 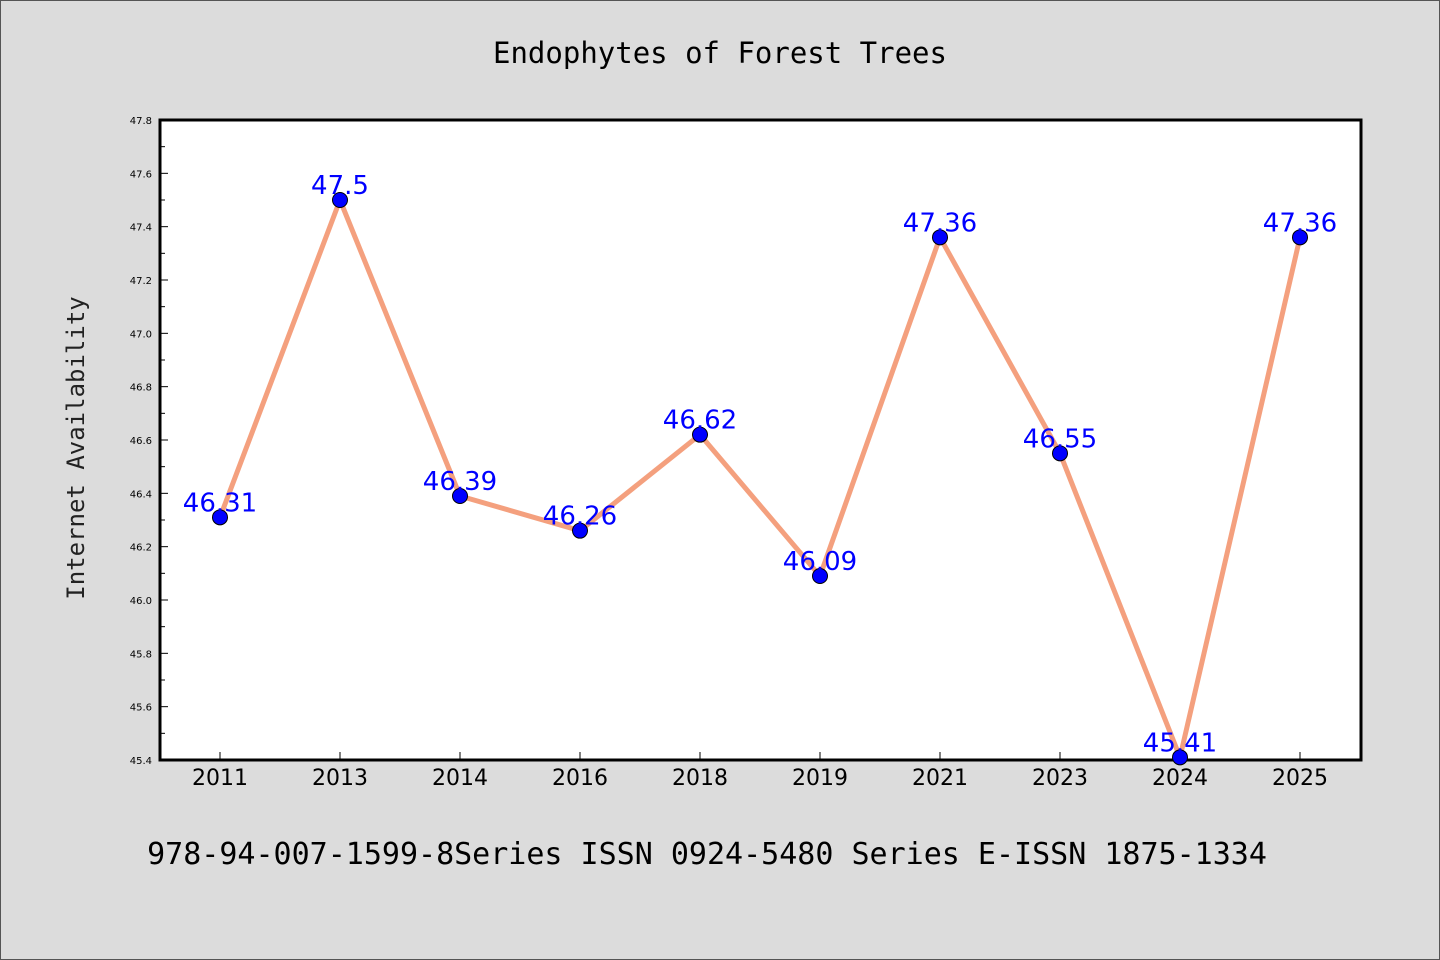 What do you see at coordinates (1180, 743) in the screenshot?
I see `data-label: 45.41` at bounding box center [1180, 743].